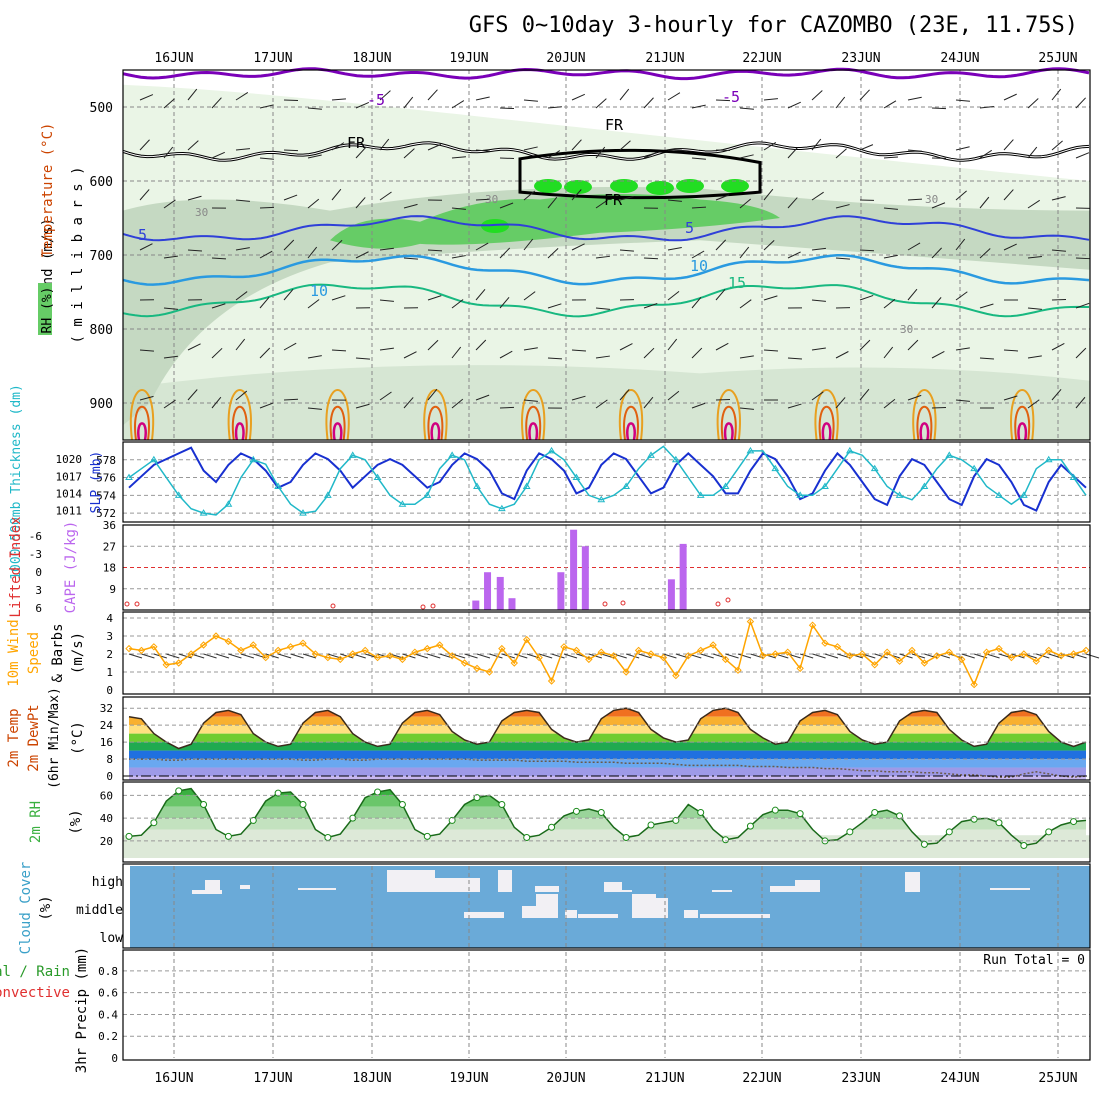 This screenshot has width=1100, height=1100. Describe the element at coordinates (1057, 58) in the screenshot. I see `date-label-top: 25JUN` at that location.